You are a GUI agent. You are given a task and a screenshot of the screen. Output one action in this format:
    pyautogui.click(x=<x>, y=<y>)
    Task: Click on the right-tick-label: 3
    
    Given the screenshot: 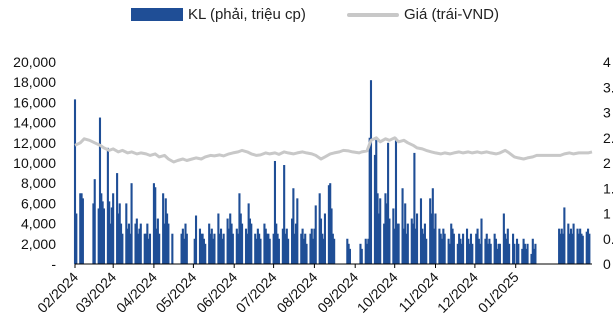 What is the action you would take?
    pyautogui.click(x=607, y=113)
    